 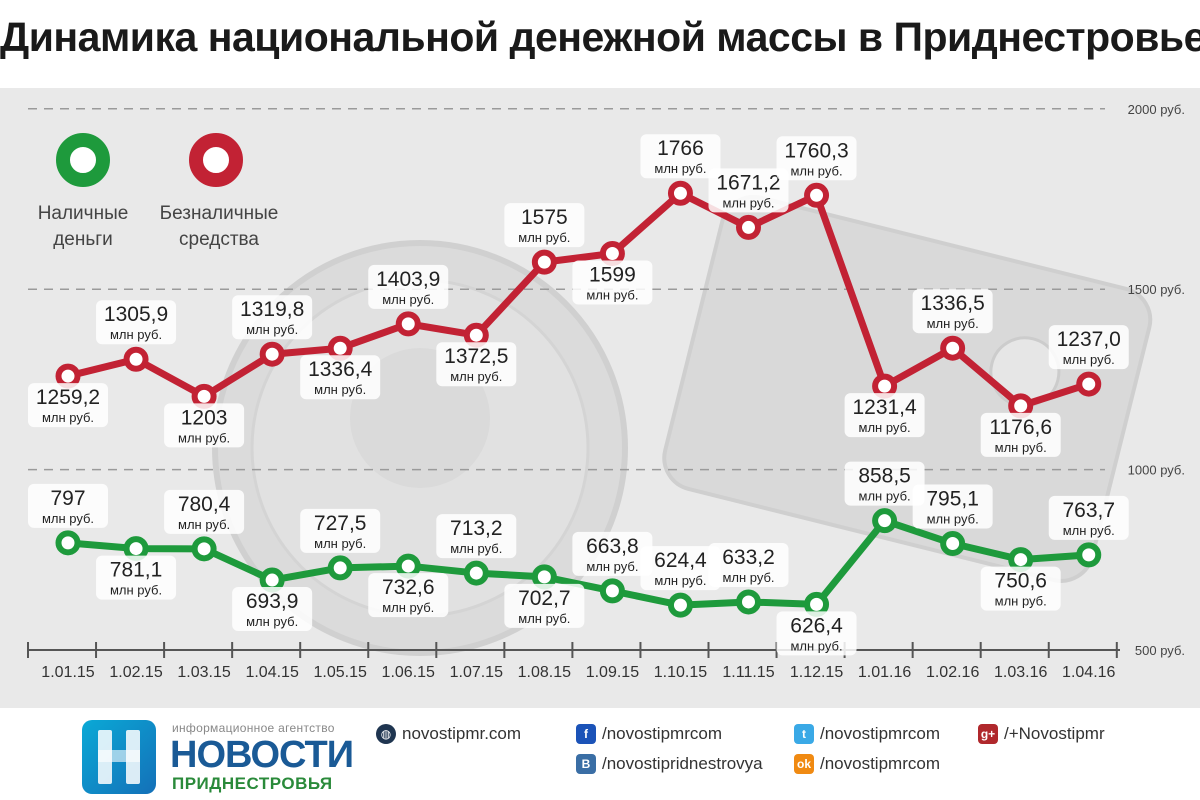 I want to click on data-label-value: 1237,0, so click(x=1089, y=339).